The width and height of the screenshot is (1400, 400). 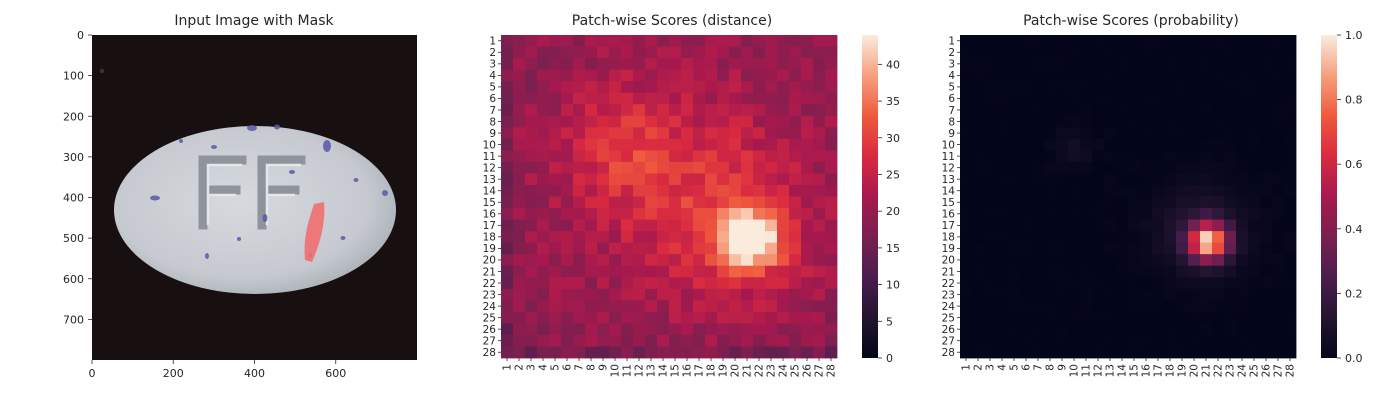 What do you see at coordinates (92, 373) in the screenshot?
I see `x-tick-label: 0` at bounding box center [92, 373].